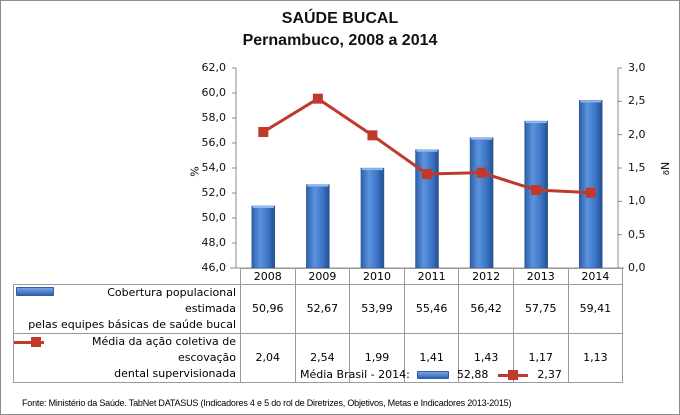 This screenshot has width=680, height=415. Describe the element at coordinates (486, 308) in the screenshot. I see `value-cell: 56,42` at that location.